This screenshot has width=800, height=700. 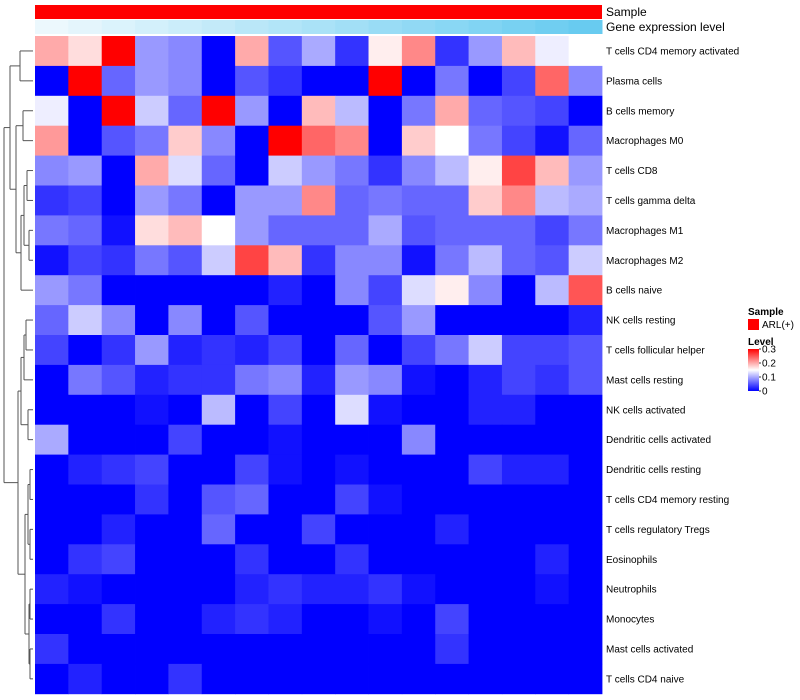 I want to click on legend-sample-title: Sample, so click(x=766, y=312).